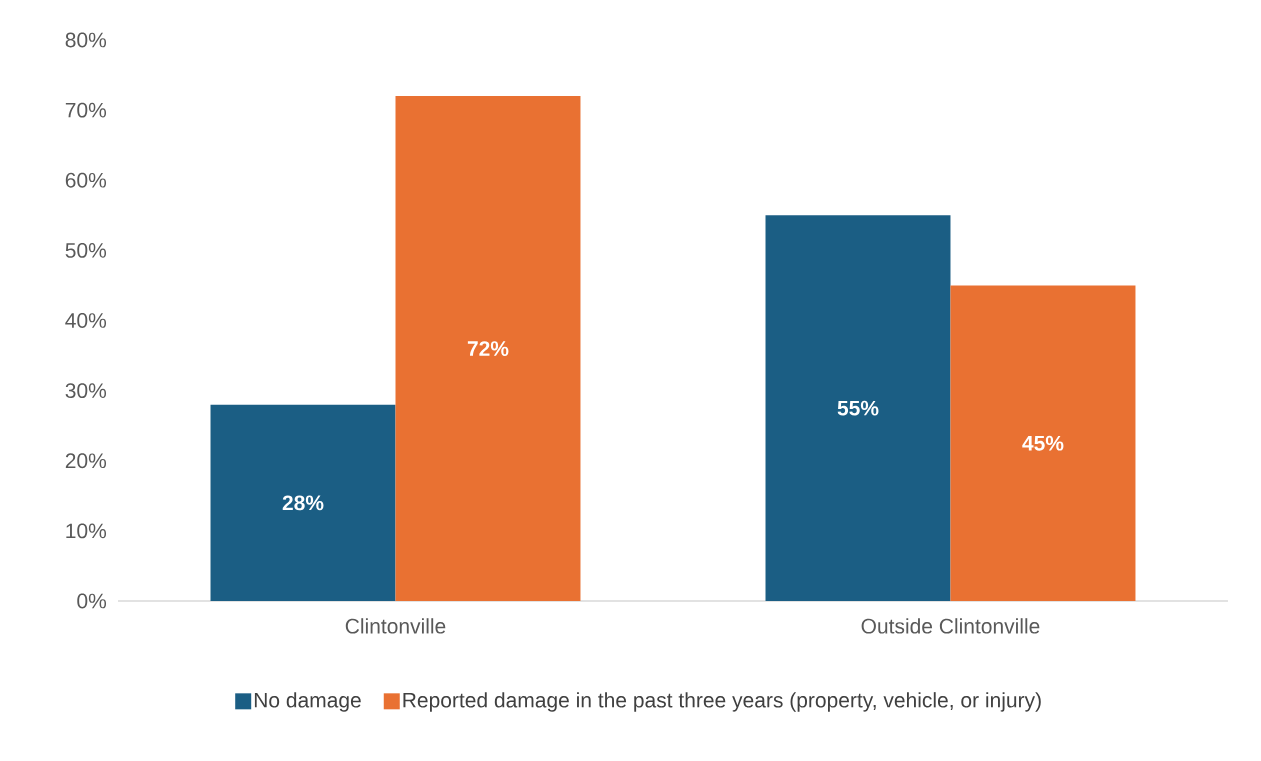  What do you see at coordinates (86, 461) in the screenshot?
I see `y-tick-label: 20%` at bounding box center [86, 461].